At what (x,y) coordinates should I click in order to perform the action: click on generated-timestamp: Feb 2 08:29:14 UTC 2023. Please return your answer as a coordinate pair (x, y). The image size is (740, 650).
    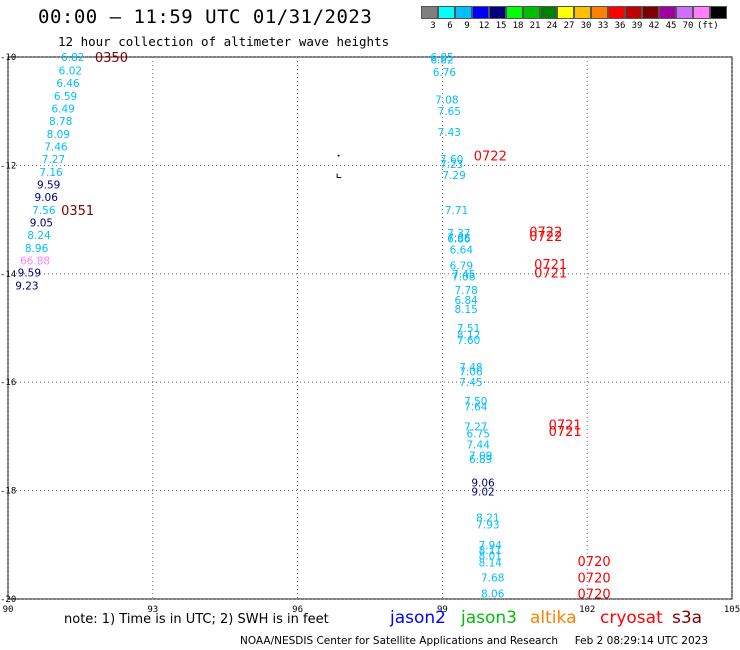
    Looking at the image, I should click on (641, 641).